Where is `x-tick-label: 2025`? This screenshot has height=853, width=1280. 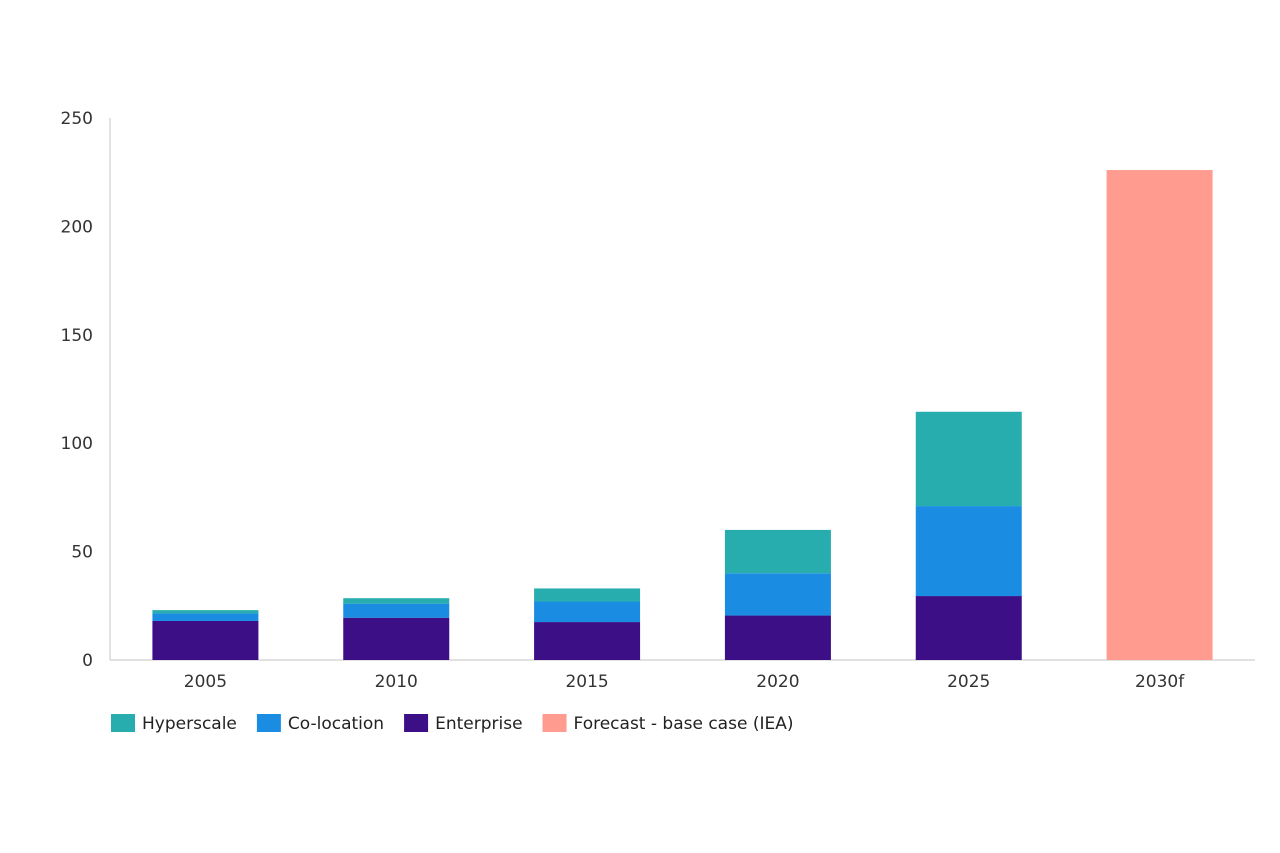
x-tick-label: 2025 is located at coordinates (968, 682).